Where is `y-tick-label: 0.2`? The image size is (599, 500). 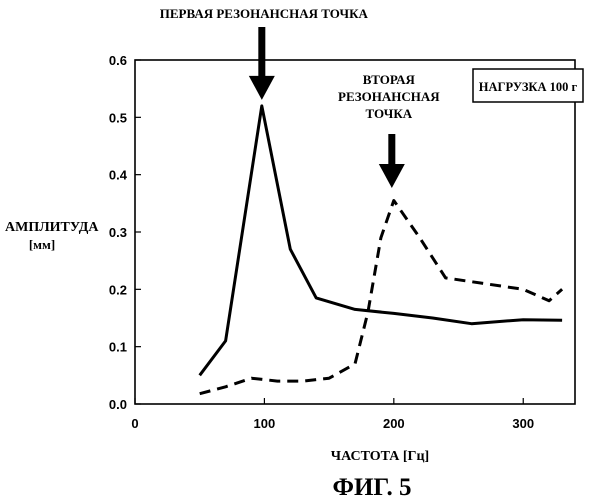 y-tick-label: 0.2 is located at coordinates (118, 289).